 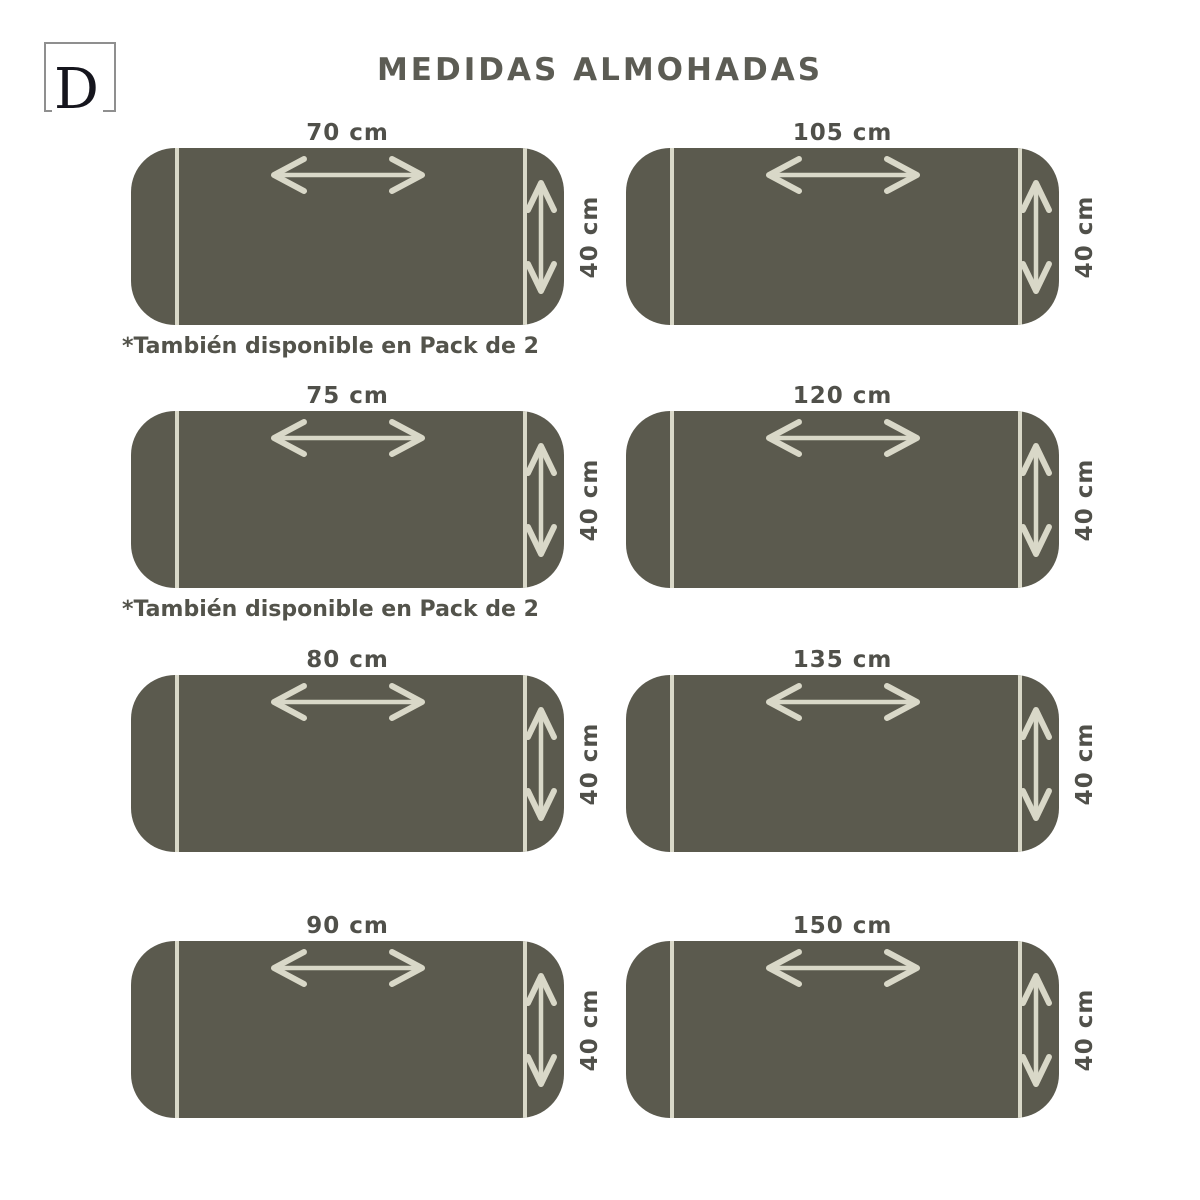 I want to click on width-label: 105 cm, so click(x=842, y=133).